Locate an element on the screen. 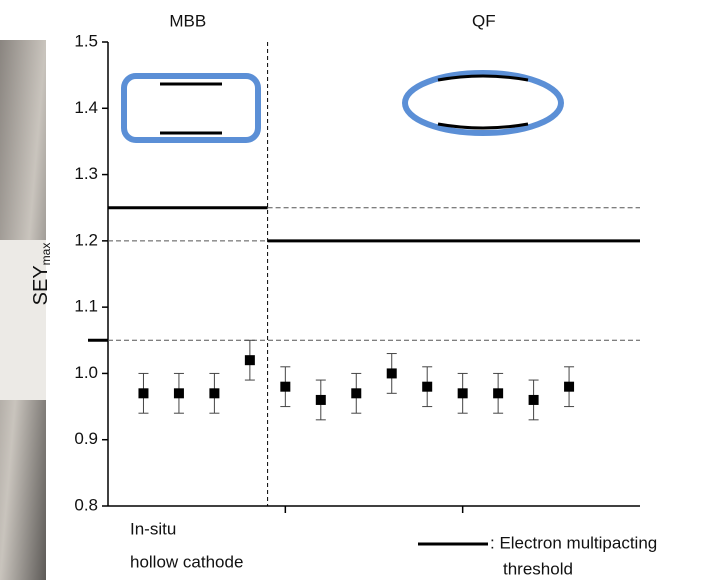 This screenshot has width=728, height=585. y-tick-label: 1.2 is located at coordinates (86, 239).